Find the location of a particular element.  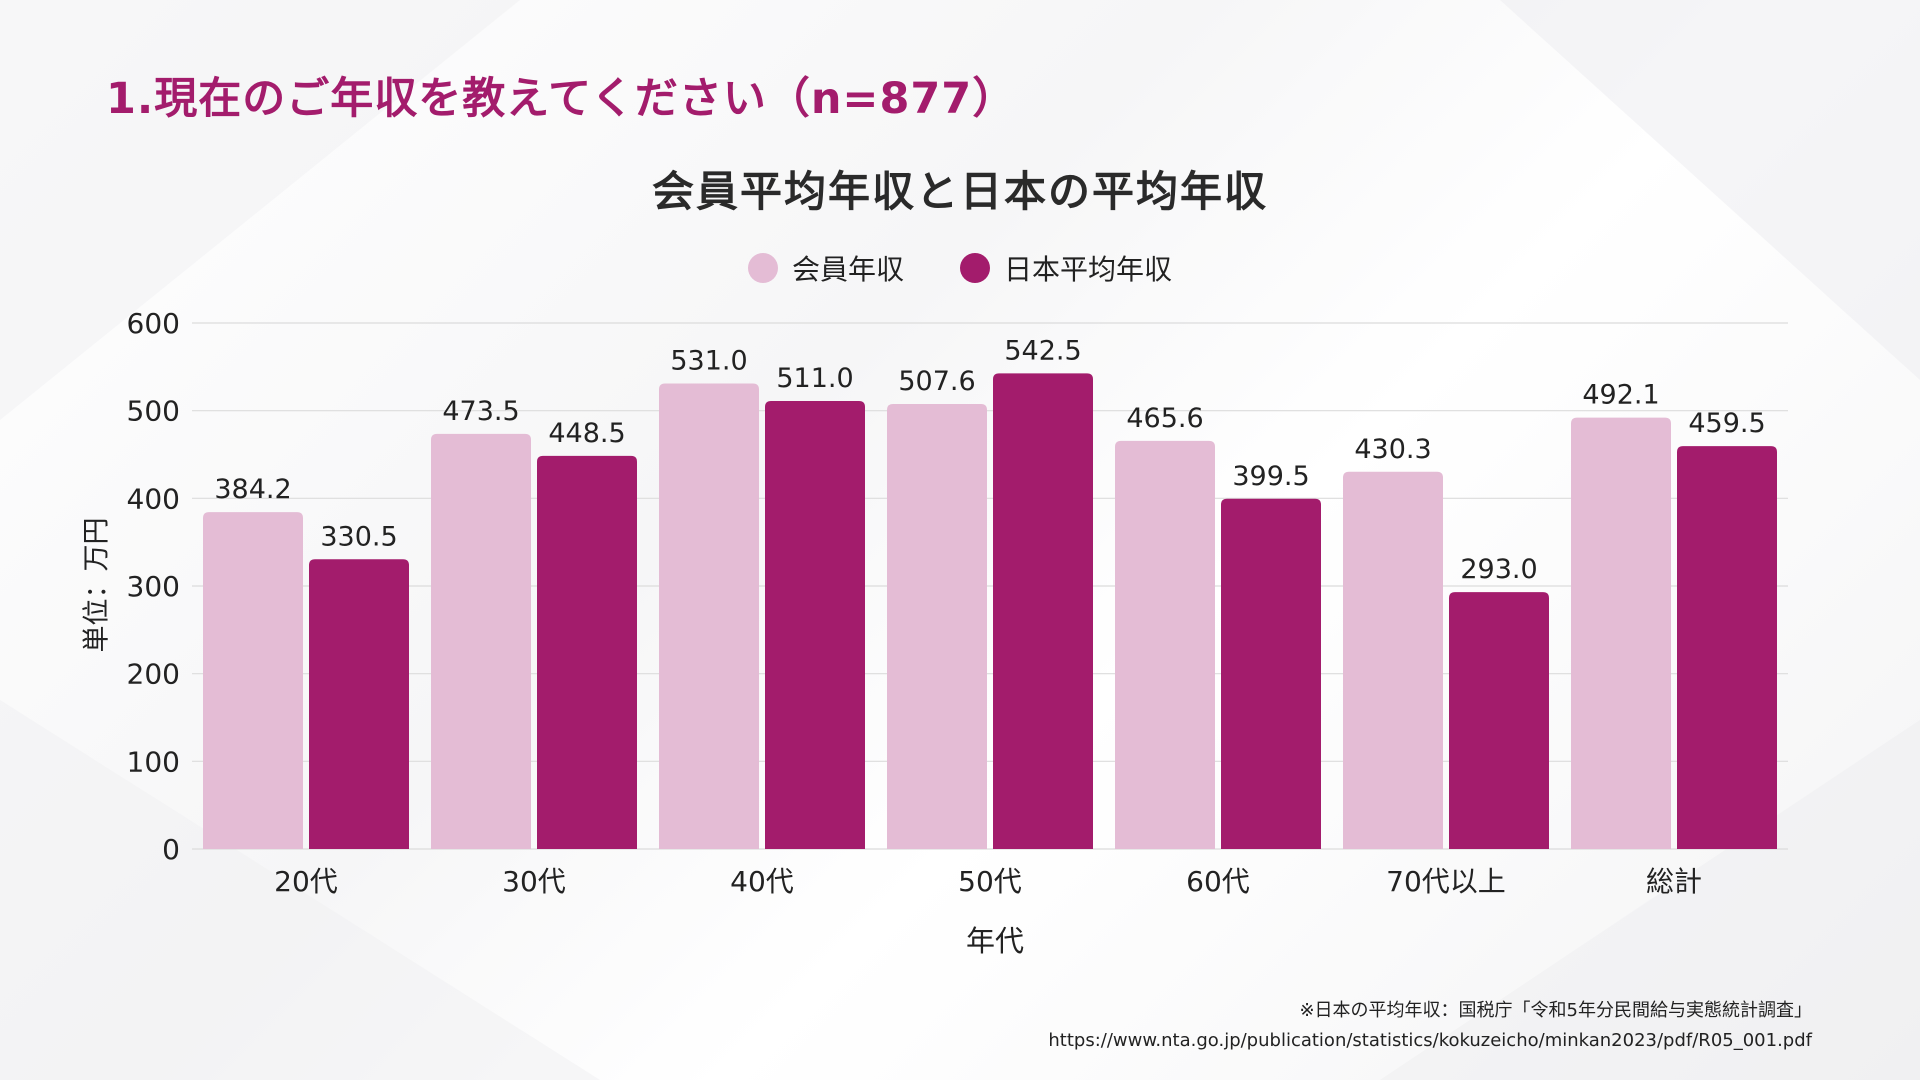

y-tick-label: 300 is located at coordinates (153, 586).